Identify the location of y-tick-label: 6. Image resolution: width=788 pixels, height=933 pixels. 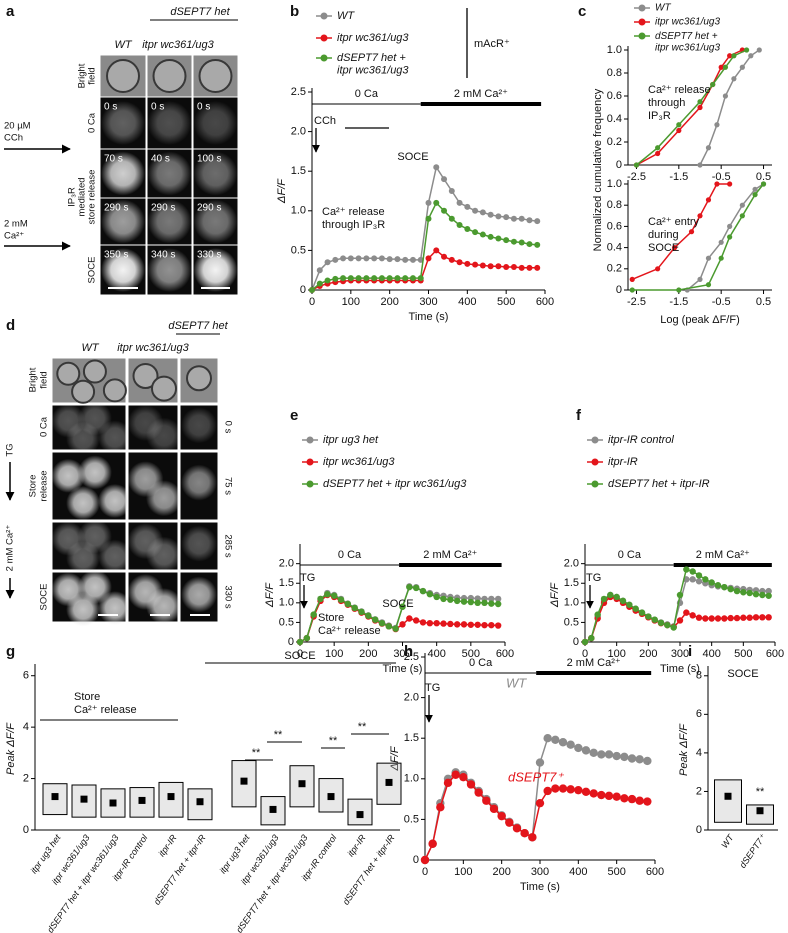
(699, 714).